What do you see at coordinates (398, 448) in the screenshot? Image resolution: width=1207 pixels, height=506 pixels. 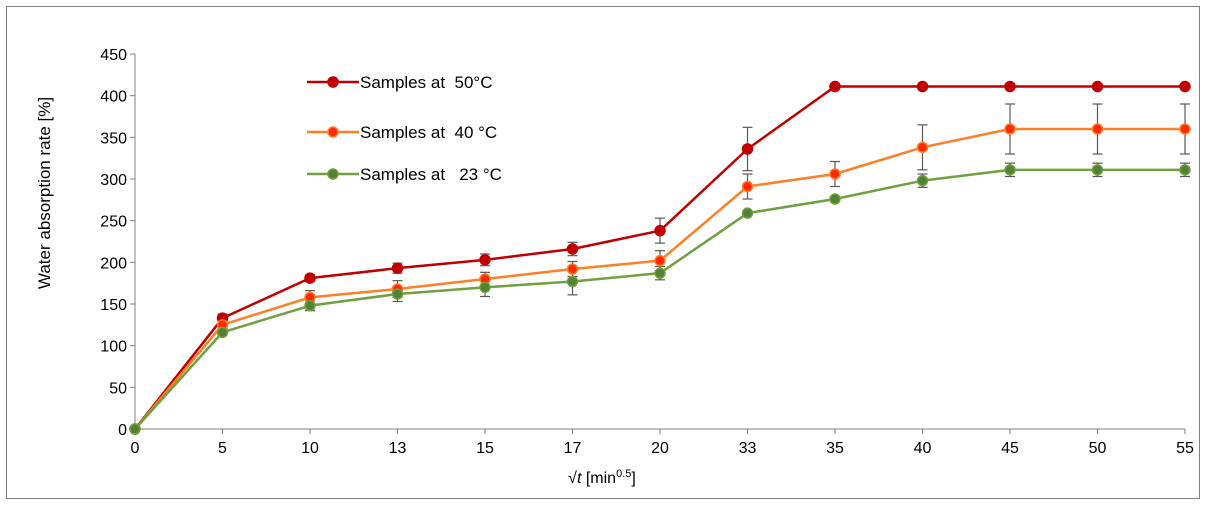 I see `x-tick-label: 13` at bounding box center [398, 448].